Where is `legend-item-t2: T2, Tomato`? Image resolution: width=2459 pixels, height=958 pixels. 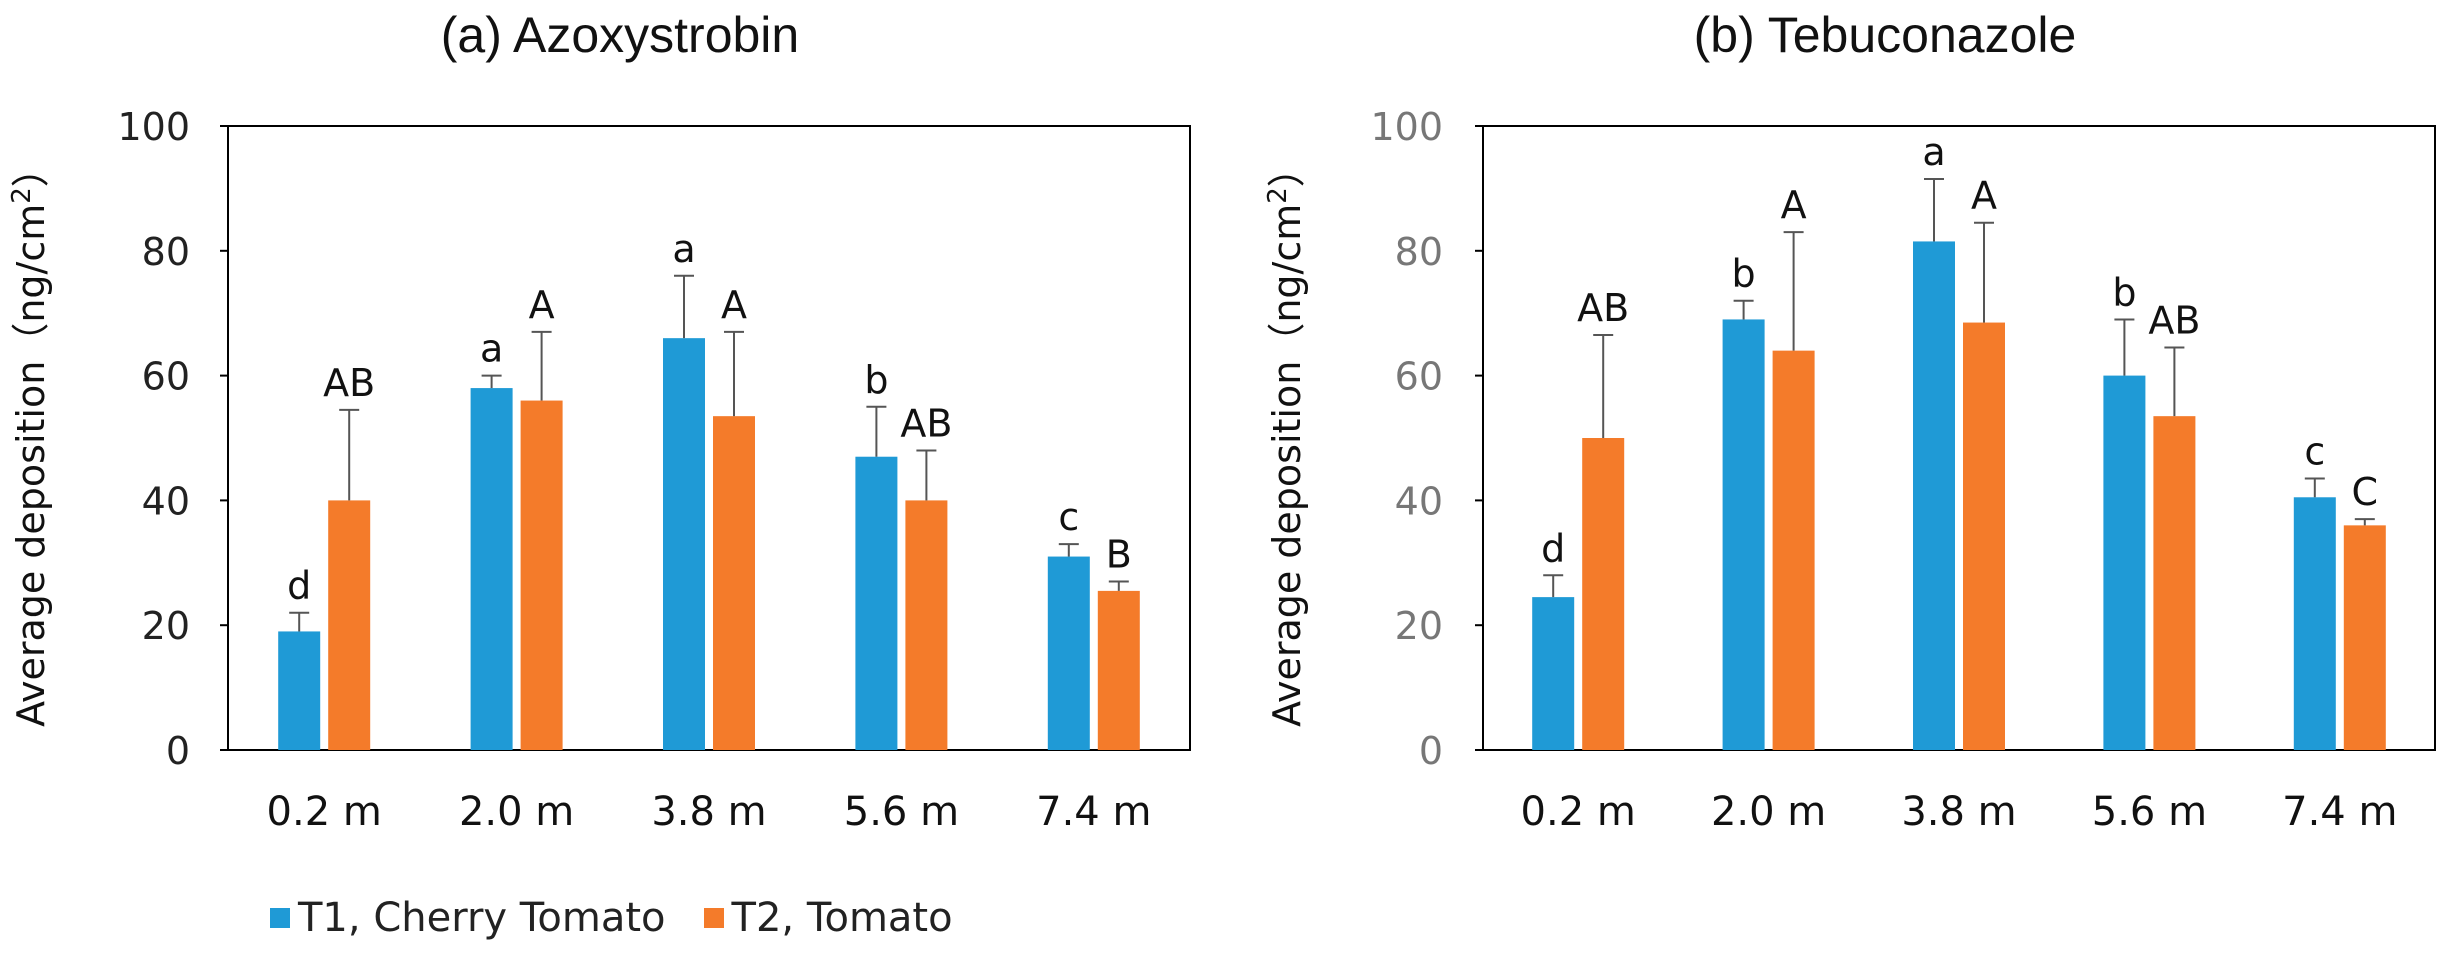
legend-item-t2: T2, Tomato is located at coordinates (828, 918).